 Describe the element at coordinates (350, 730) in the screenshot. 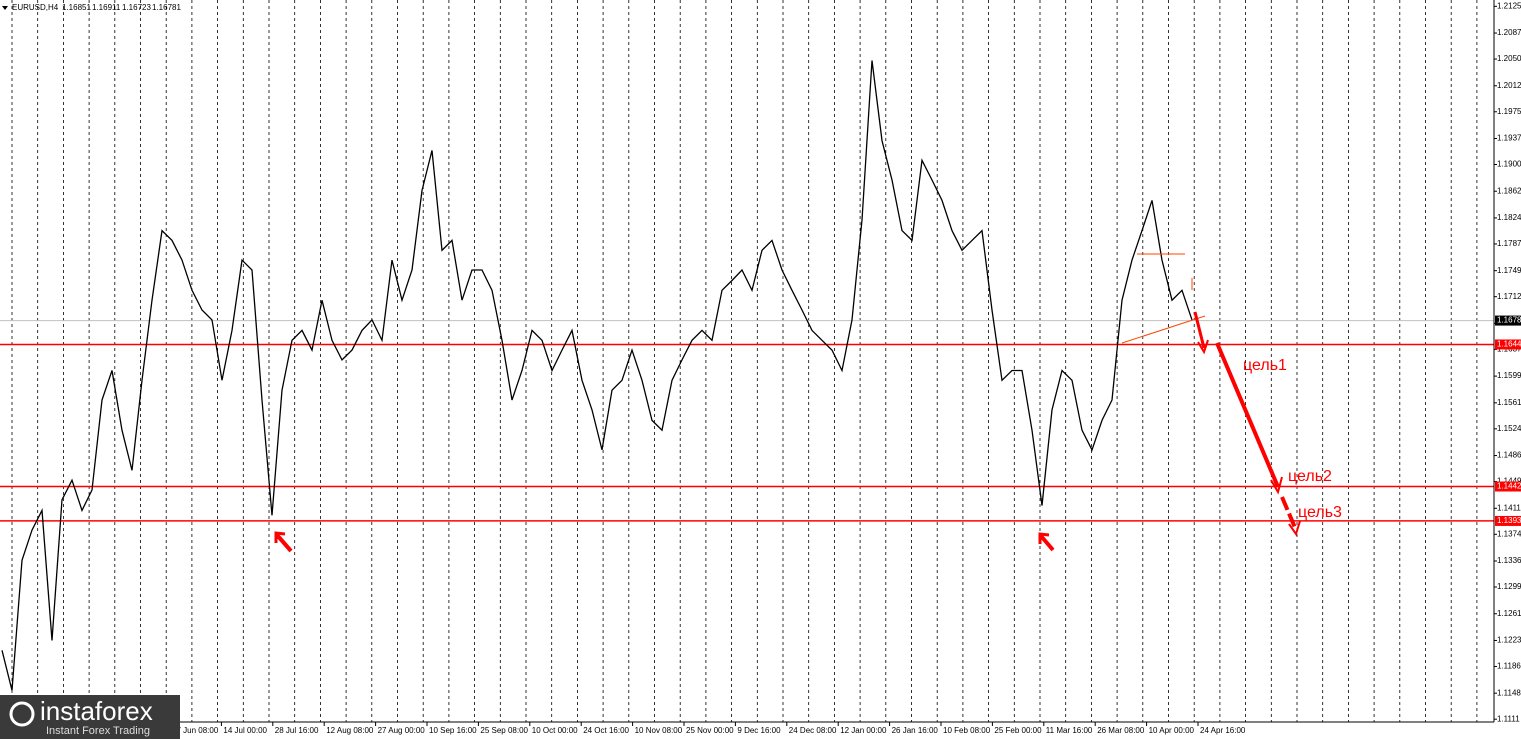

I see `x-tick-label: 12 Aug 08:00` at that location.